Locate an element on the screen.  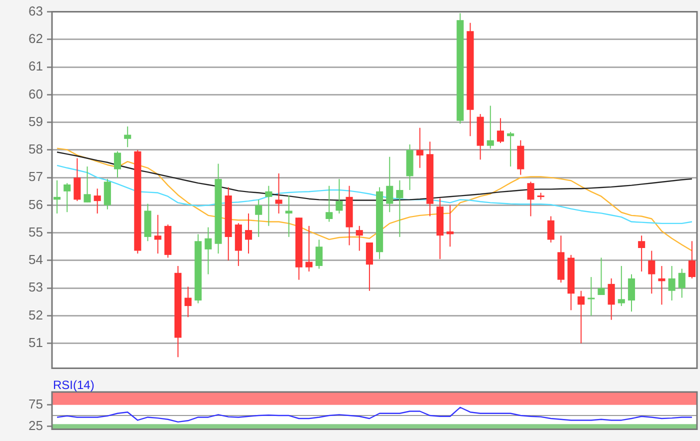
chart-title: RSI(14) is located at coordinates (73, 385).